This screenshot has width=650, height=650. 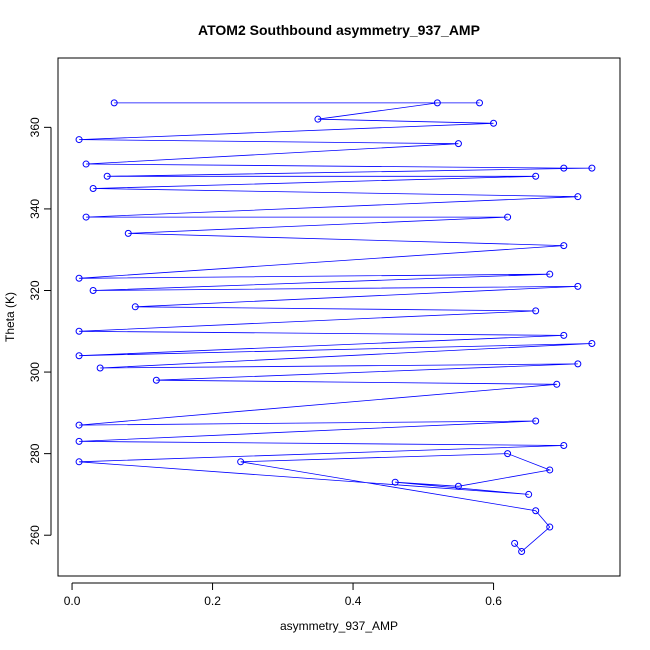 I want to click on x-tick-label: 0.6, so click(x=493, y=601).